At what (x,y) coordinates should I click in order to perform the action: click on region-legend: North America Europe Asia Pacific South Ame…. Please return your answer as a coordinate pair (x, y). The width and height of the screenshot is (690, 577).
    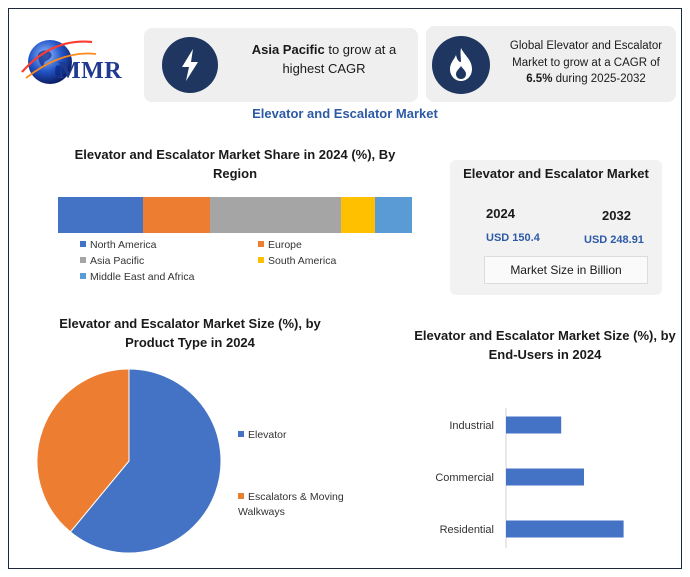
    Looking at the image, I should click on (245, 264).